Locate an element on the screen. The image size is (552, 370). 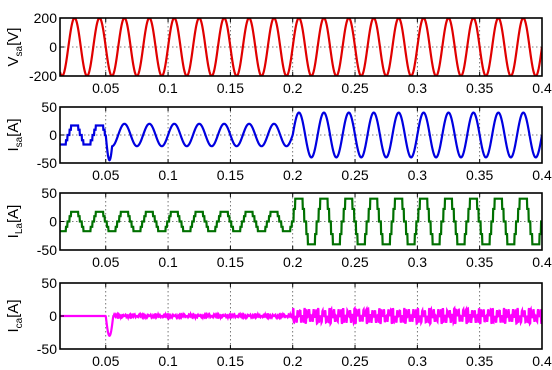
y-tick-label: -200 is located at coordinates (43, 76).